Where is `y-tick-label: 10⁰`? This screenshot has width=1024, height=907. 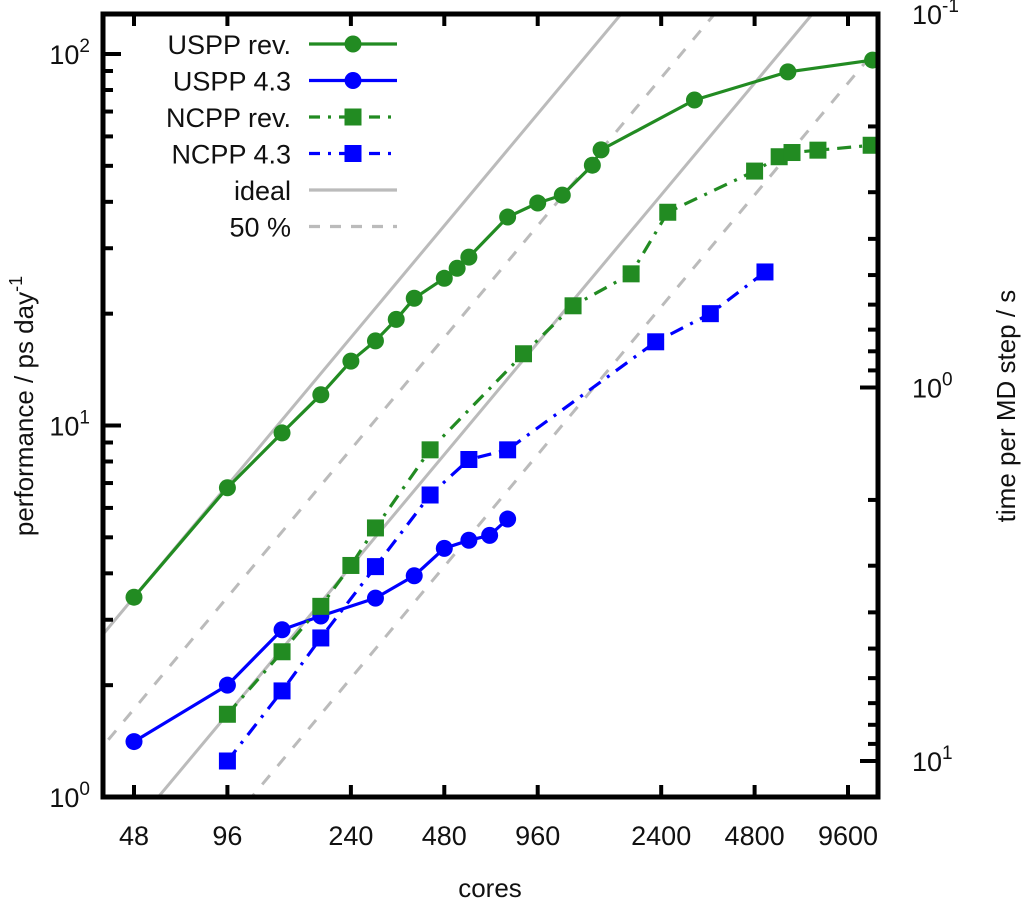 y-tick-label: 10⁰ is located at coordinates (69, 796).